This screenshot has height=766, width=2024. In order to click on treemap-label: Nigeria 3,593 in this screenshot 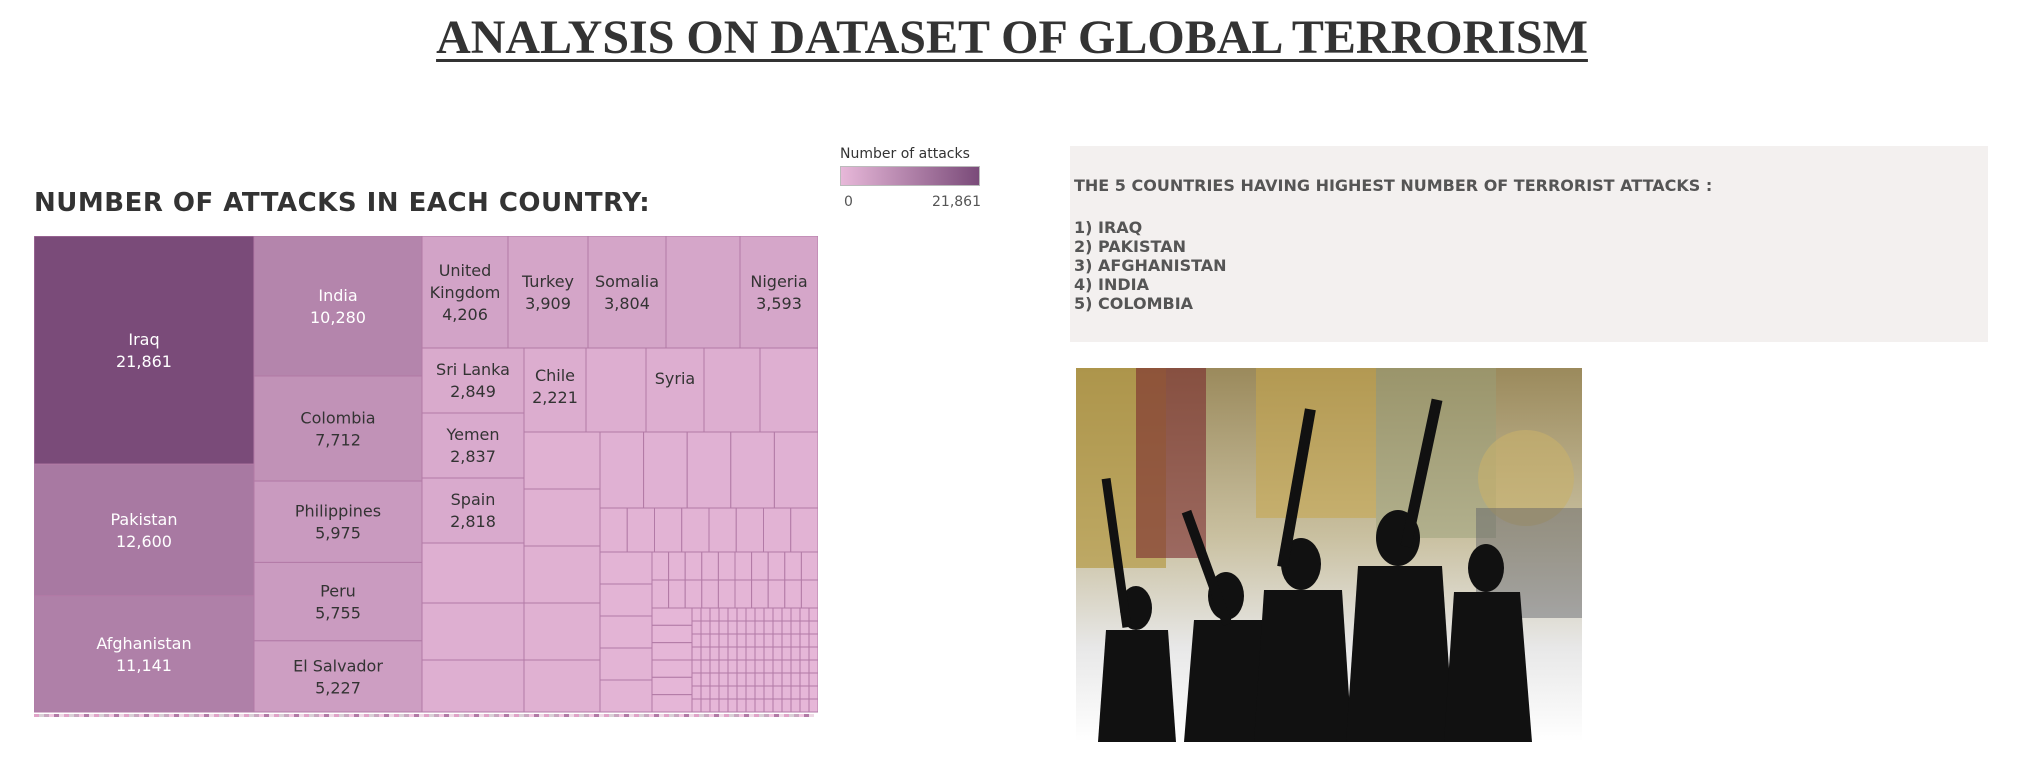, I will do `click(778, 292)`.